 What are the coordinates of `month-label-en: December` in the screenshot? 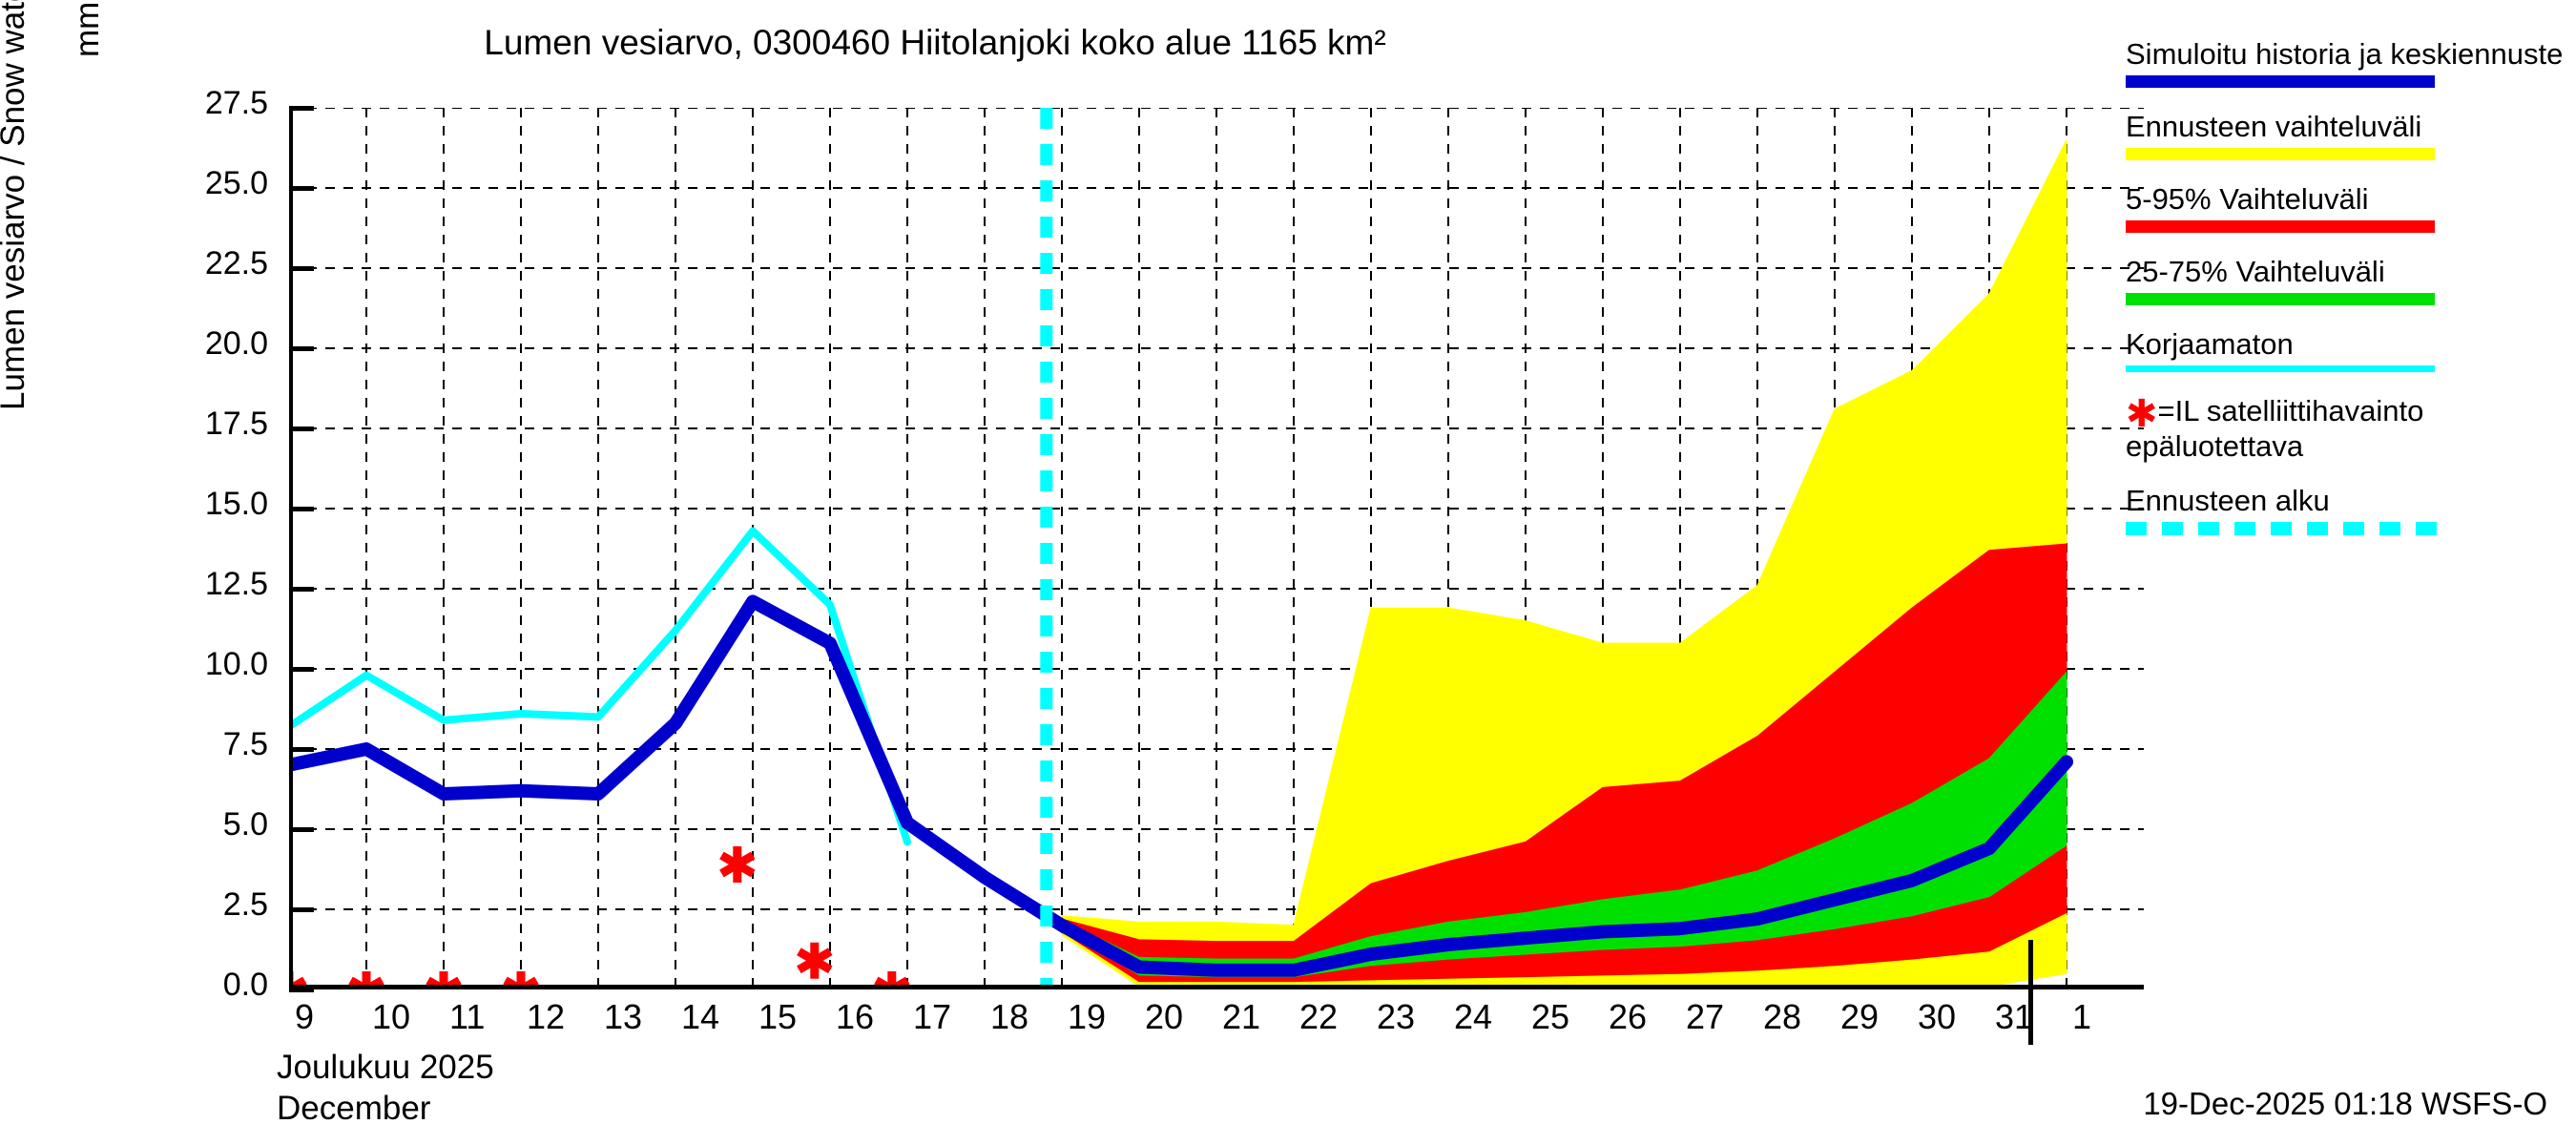 It's located at (354, 1108).